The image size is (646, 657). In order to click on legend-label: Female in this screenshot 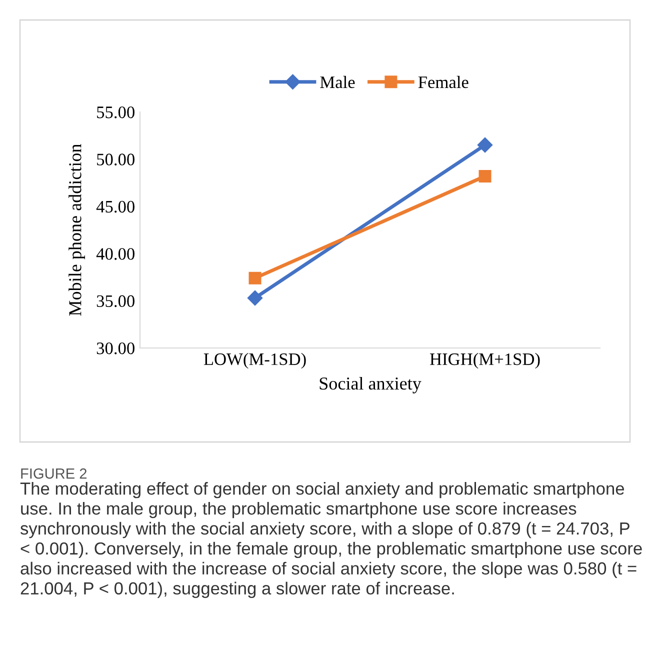, I will do `click(443, 82)`.